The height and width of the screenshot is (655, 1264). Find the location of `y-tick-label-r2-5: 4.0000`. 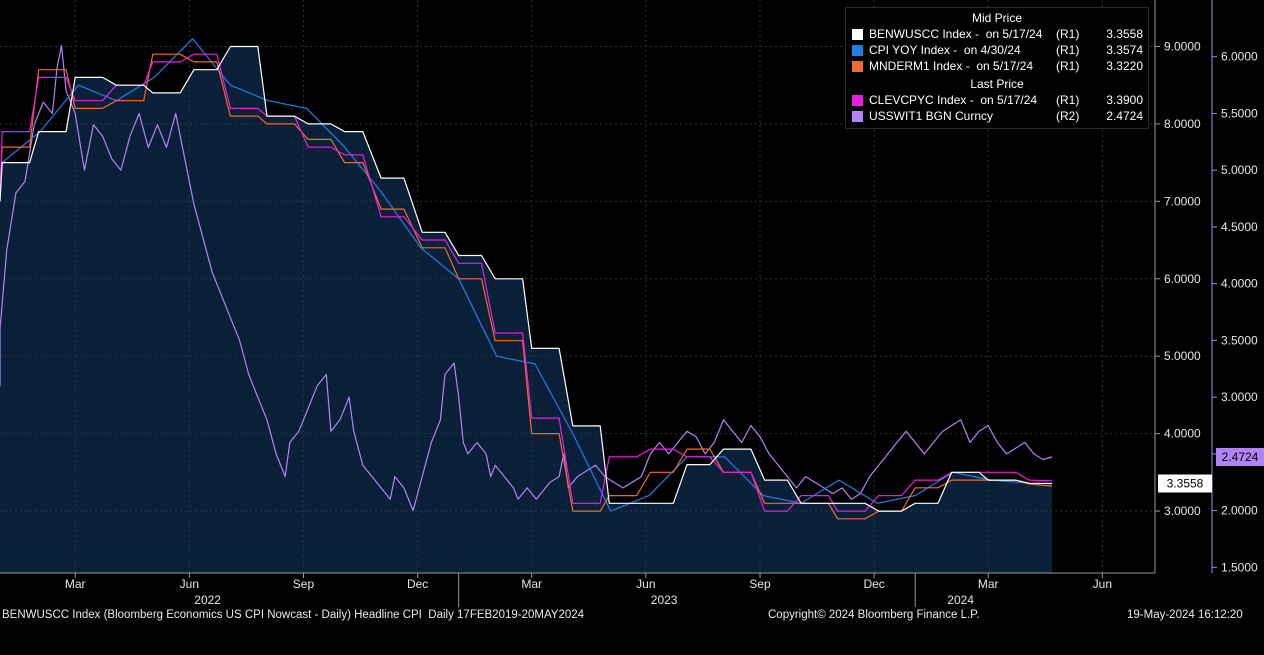

y-tick-label-r2-5: 4.0000 is located at coordinates (1239, 284).